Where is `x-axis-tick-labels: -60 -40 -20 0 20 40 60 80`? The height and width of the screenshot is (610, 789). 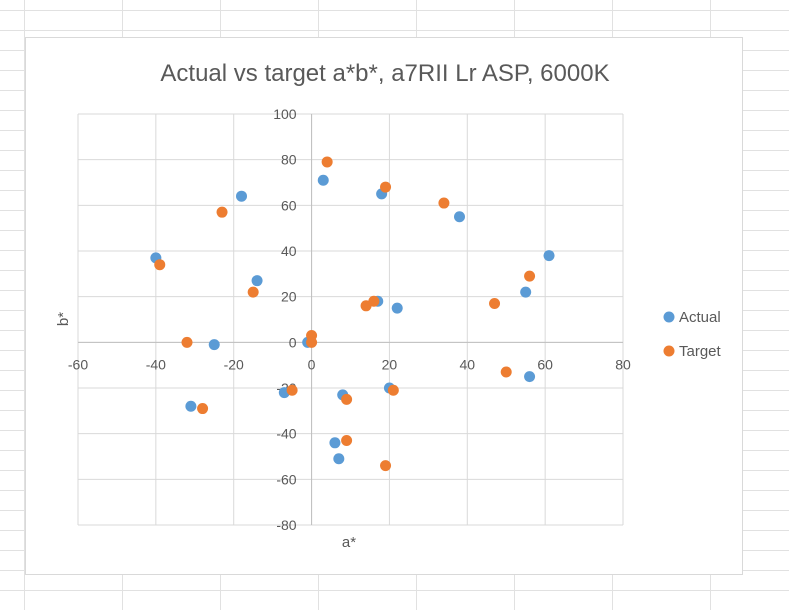
x-axis-tick-labels: -60 -40 -20 0 20 40 60 80 is located at coordinates (349, 364).